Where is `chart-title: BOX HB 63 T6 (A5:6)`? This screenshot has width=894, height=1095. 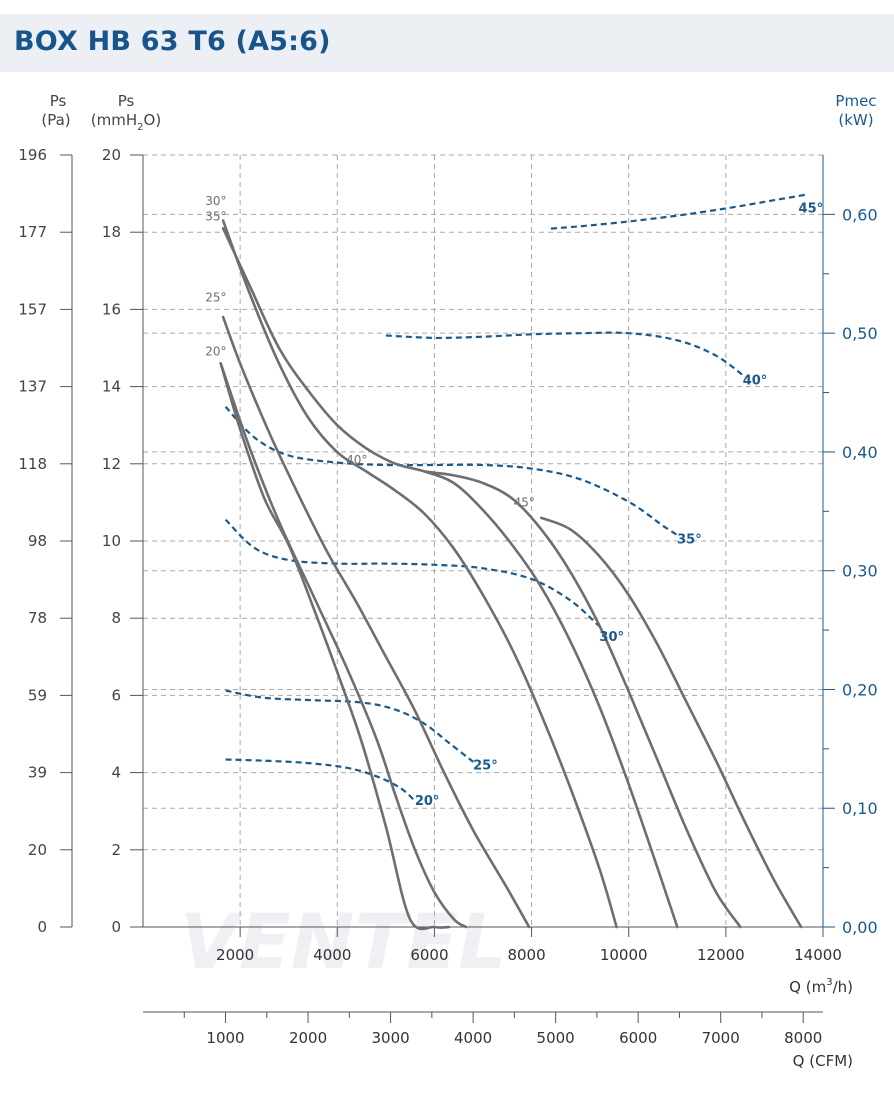 chart-title: BOX HB 63 T6 (A5:6) is located at coordinates (172, 41).